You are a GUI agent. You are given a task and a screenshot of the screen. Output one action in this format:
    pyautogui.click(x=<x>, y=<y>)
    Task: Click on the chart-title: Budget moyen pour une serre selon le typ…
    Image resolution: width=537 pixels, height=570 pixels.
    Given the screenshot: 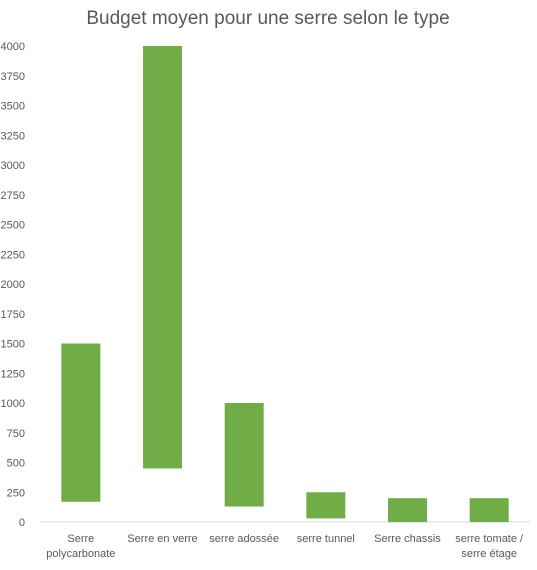 What is the action you would take?
    pyautogui.click(x=267, y=18)
    